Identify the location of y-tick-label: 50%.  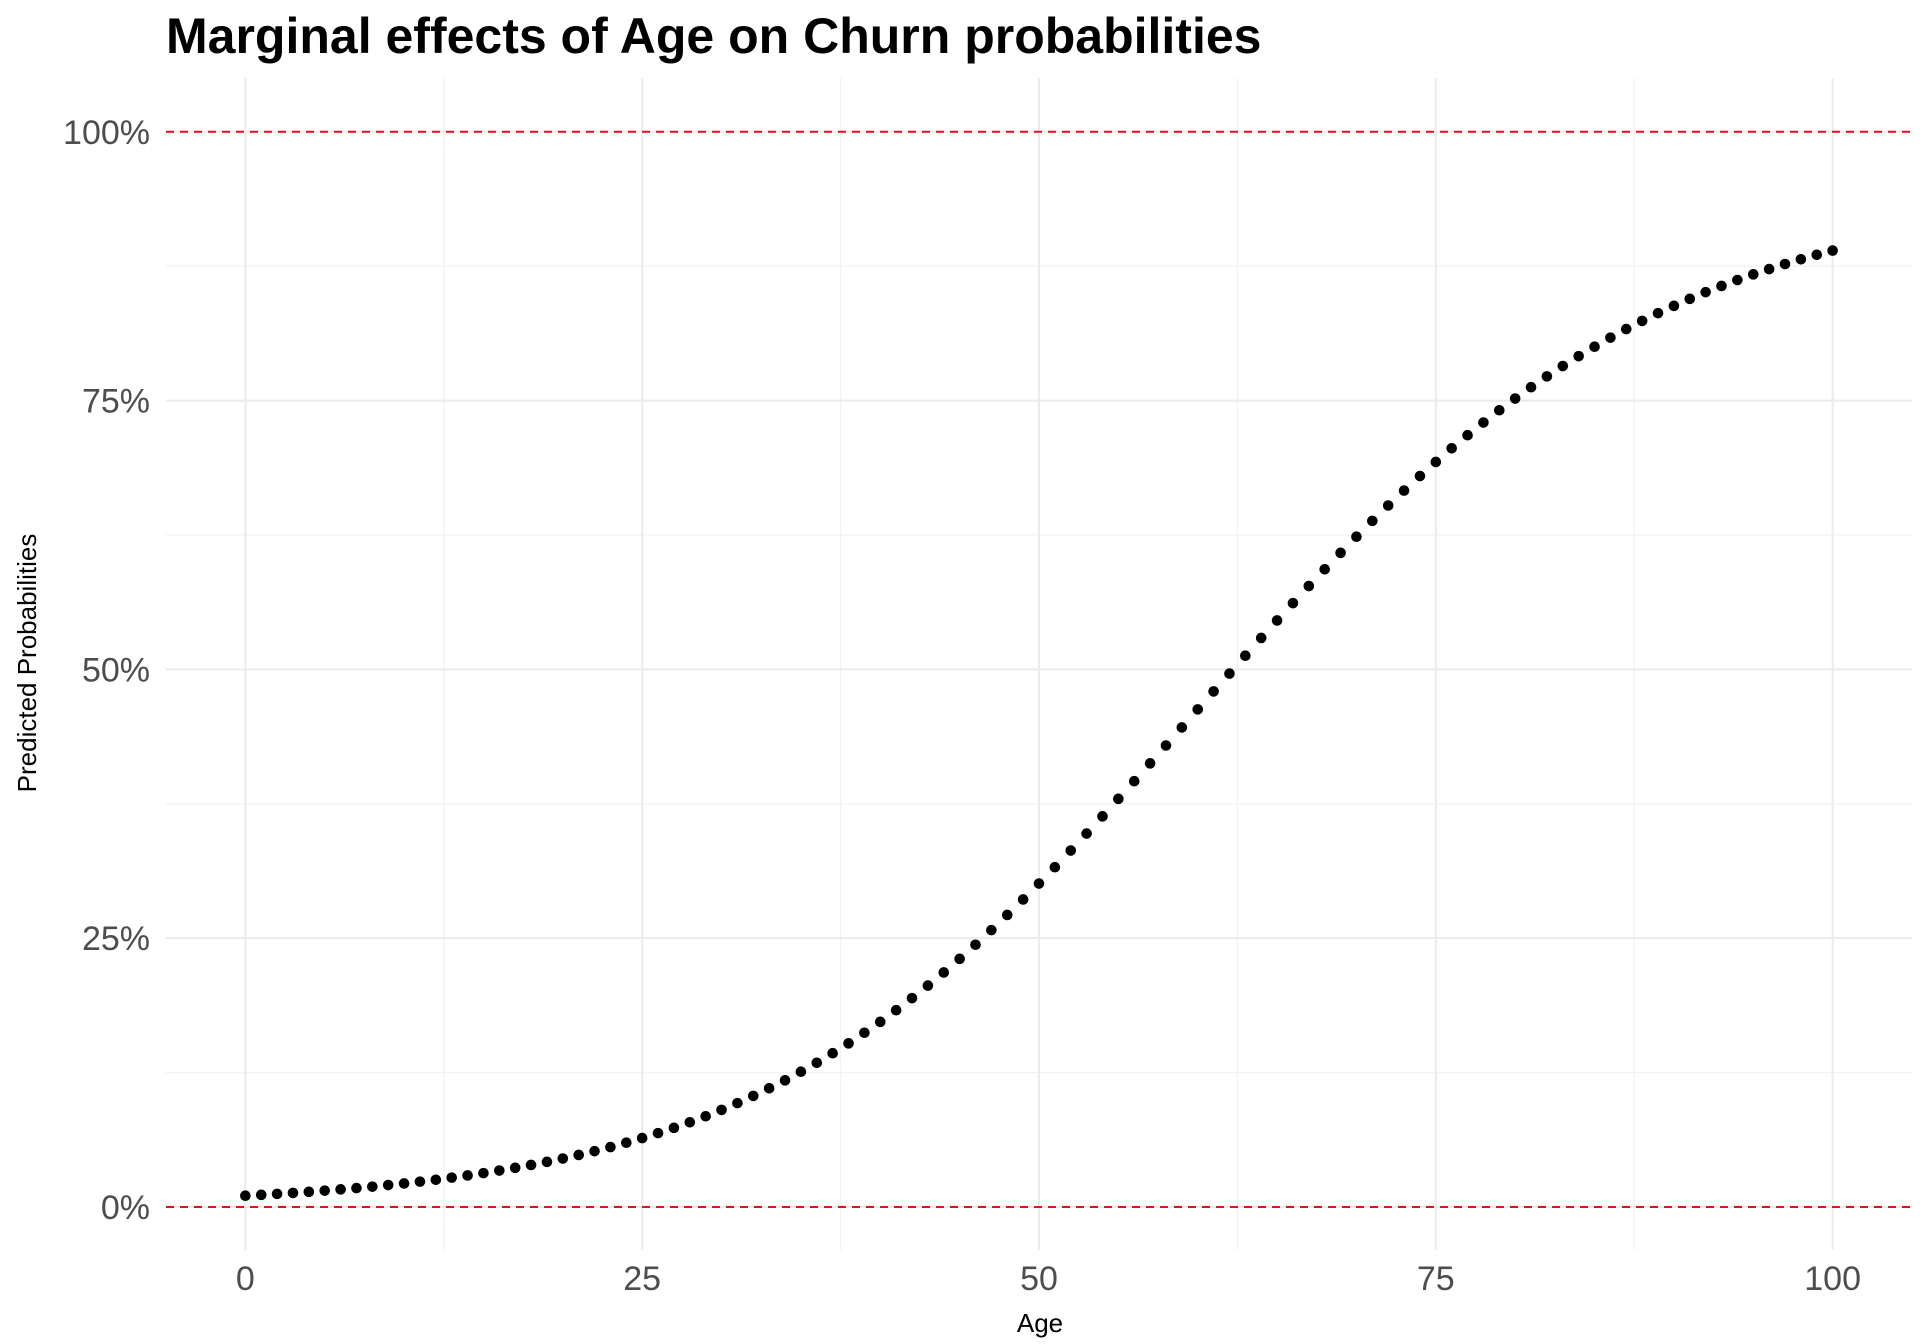
(116, 670).